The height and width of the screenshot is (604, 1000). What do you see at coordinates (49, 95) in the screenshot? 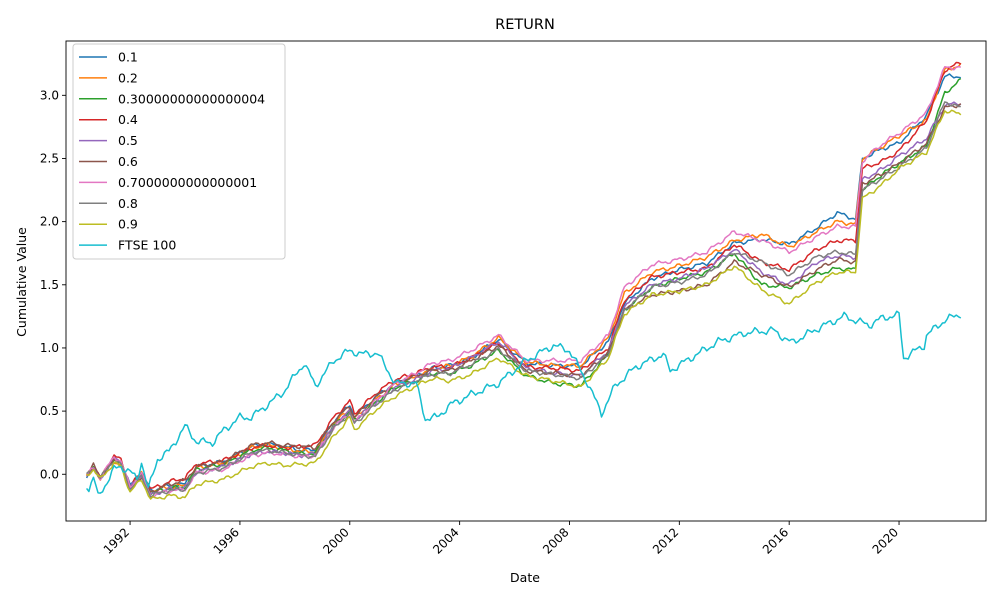
I see `y-tick-label-6: 3.0` at bounding box center [49, 95].